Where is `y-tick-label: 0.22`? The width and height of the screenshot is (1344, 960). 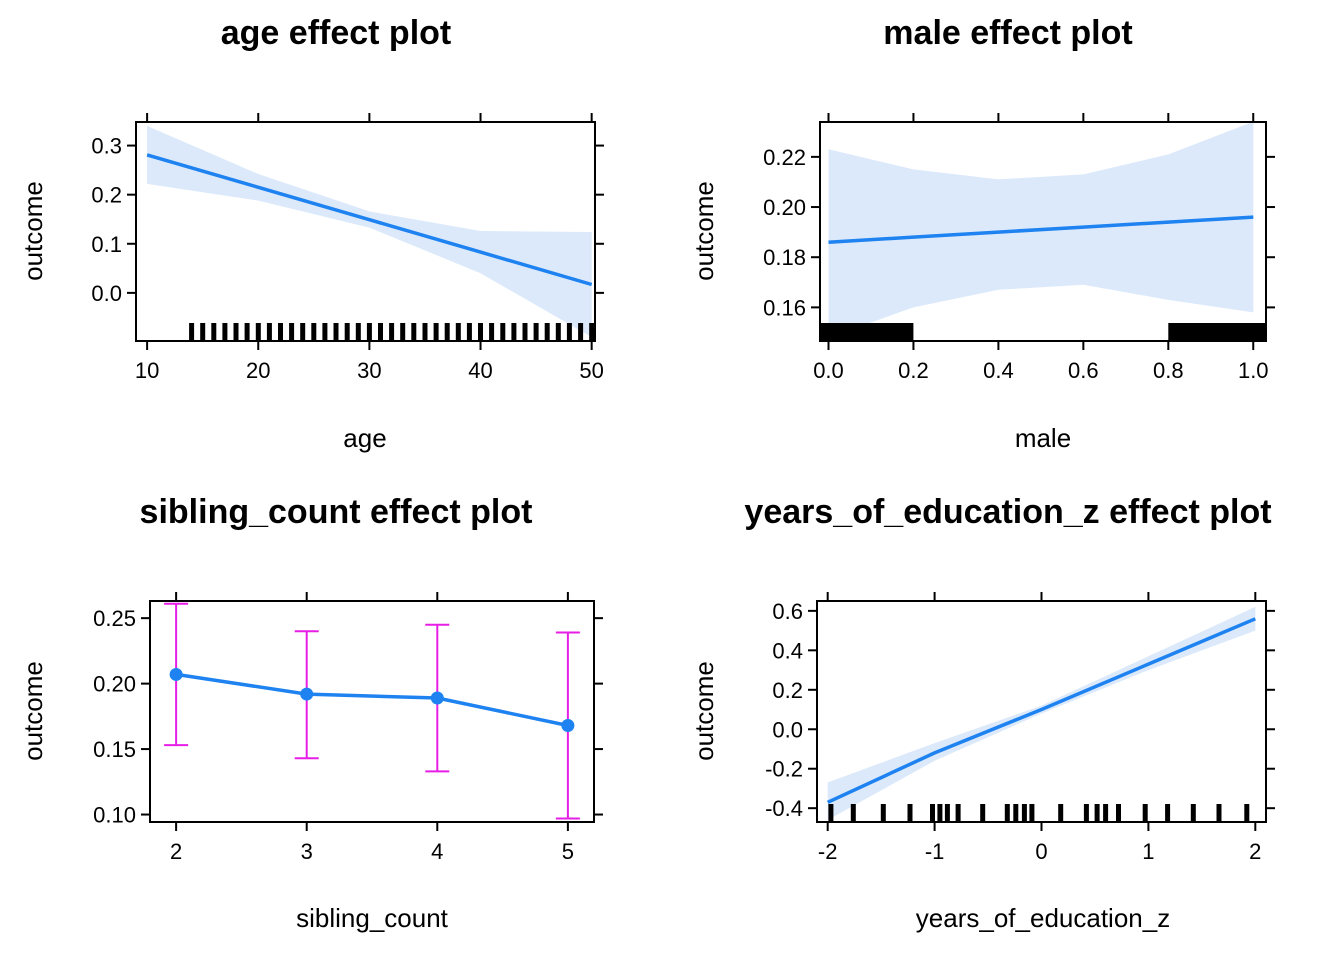 y-tick-label: 0.22 is located at coordinates (784, 157).